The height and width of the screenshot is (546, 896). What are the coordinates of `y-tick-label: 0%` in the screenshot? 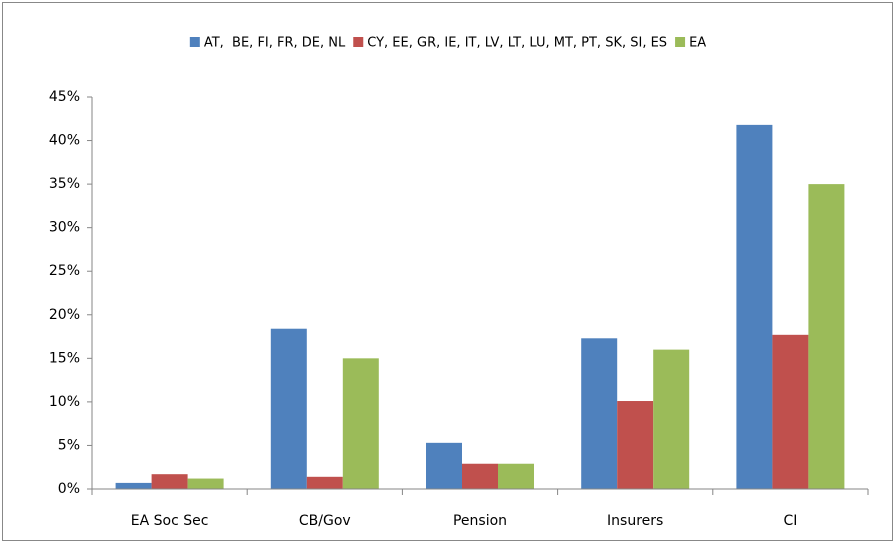 It's located at (69, 489).